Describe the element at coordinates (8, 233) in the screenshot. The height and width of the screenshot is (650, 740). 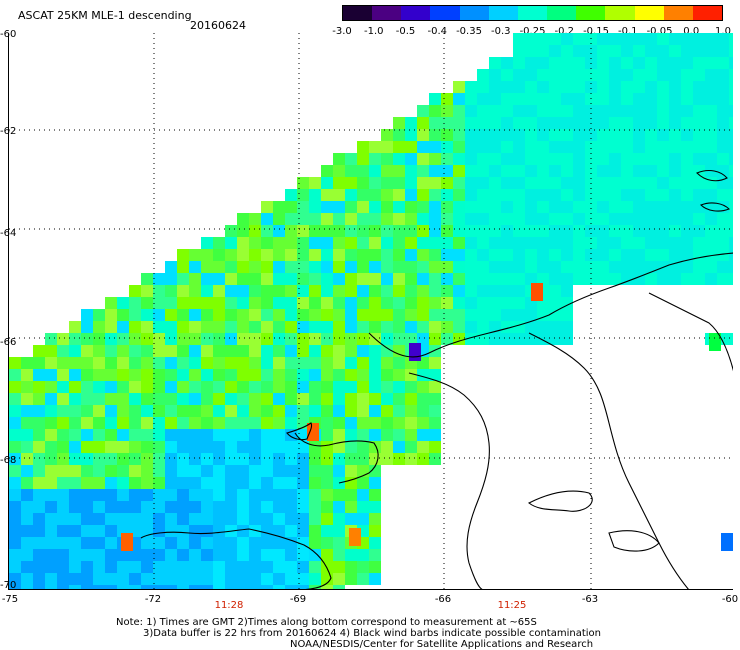
I see `y-tick-label: -64` at that location.